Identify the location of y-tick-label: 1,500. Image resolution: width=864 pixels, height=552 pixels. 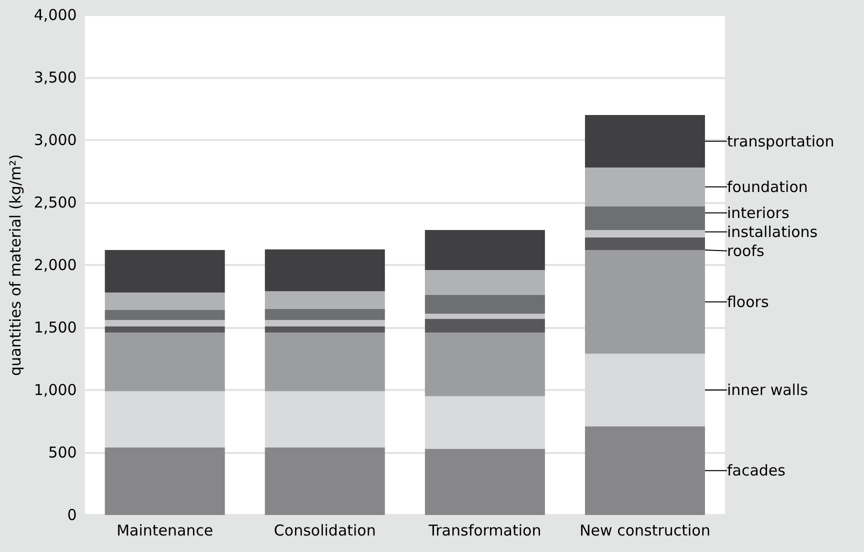
(55, 327).